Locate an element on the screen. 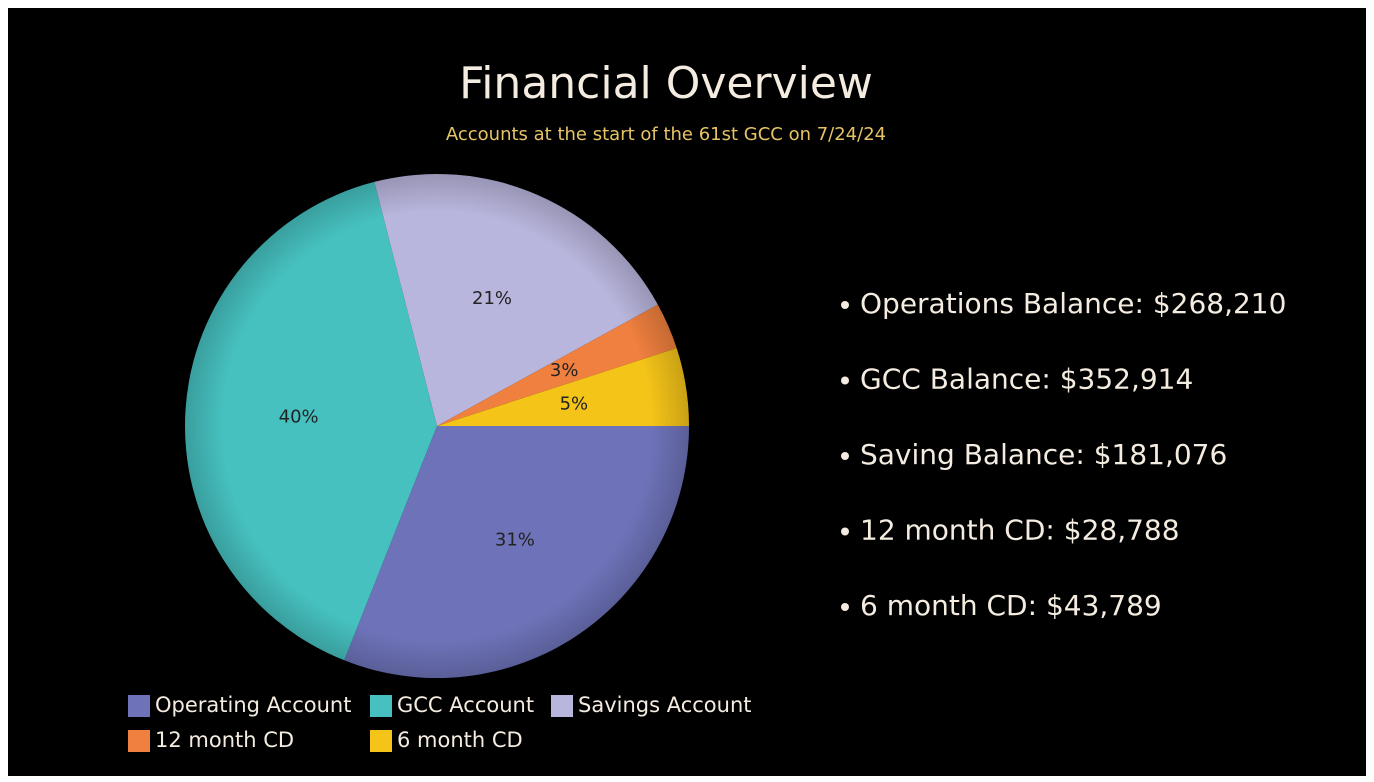  legend-label: GCC Account is located at coordinates (465, 705).